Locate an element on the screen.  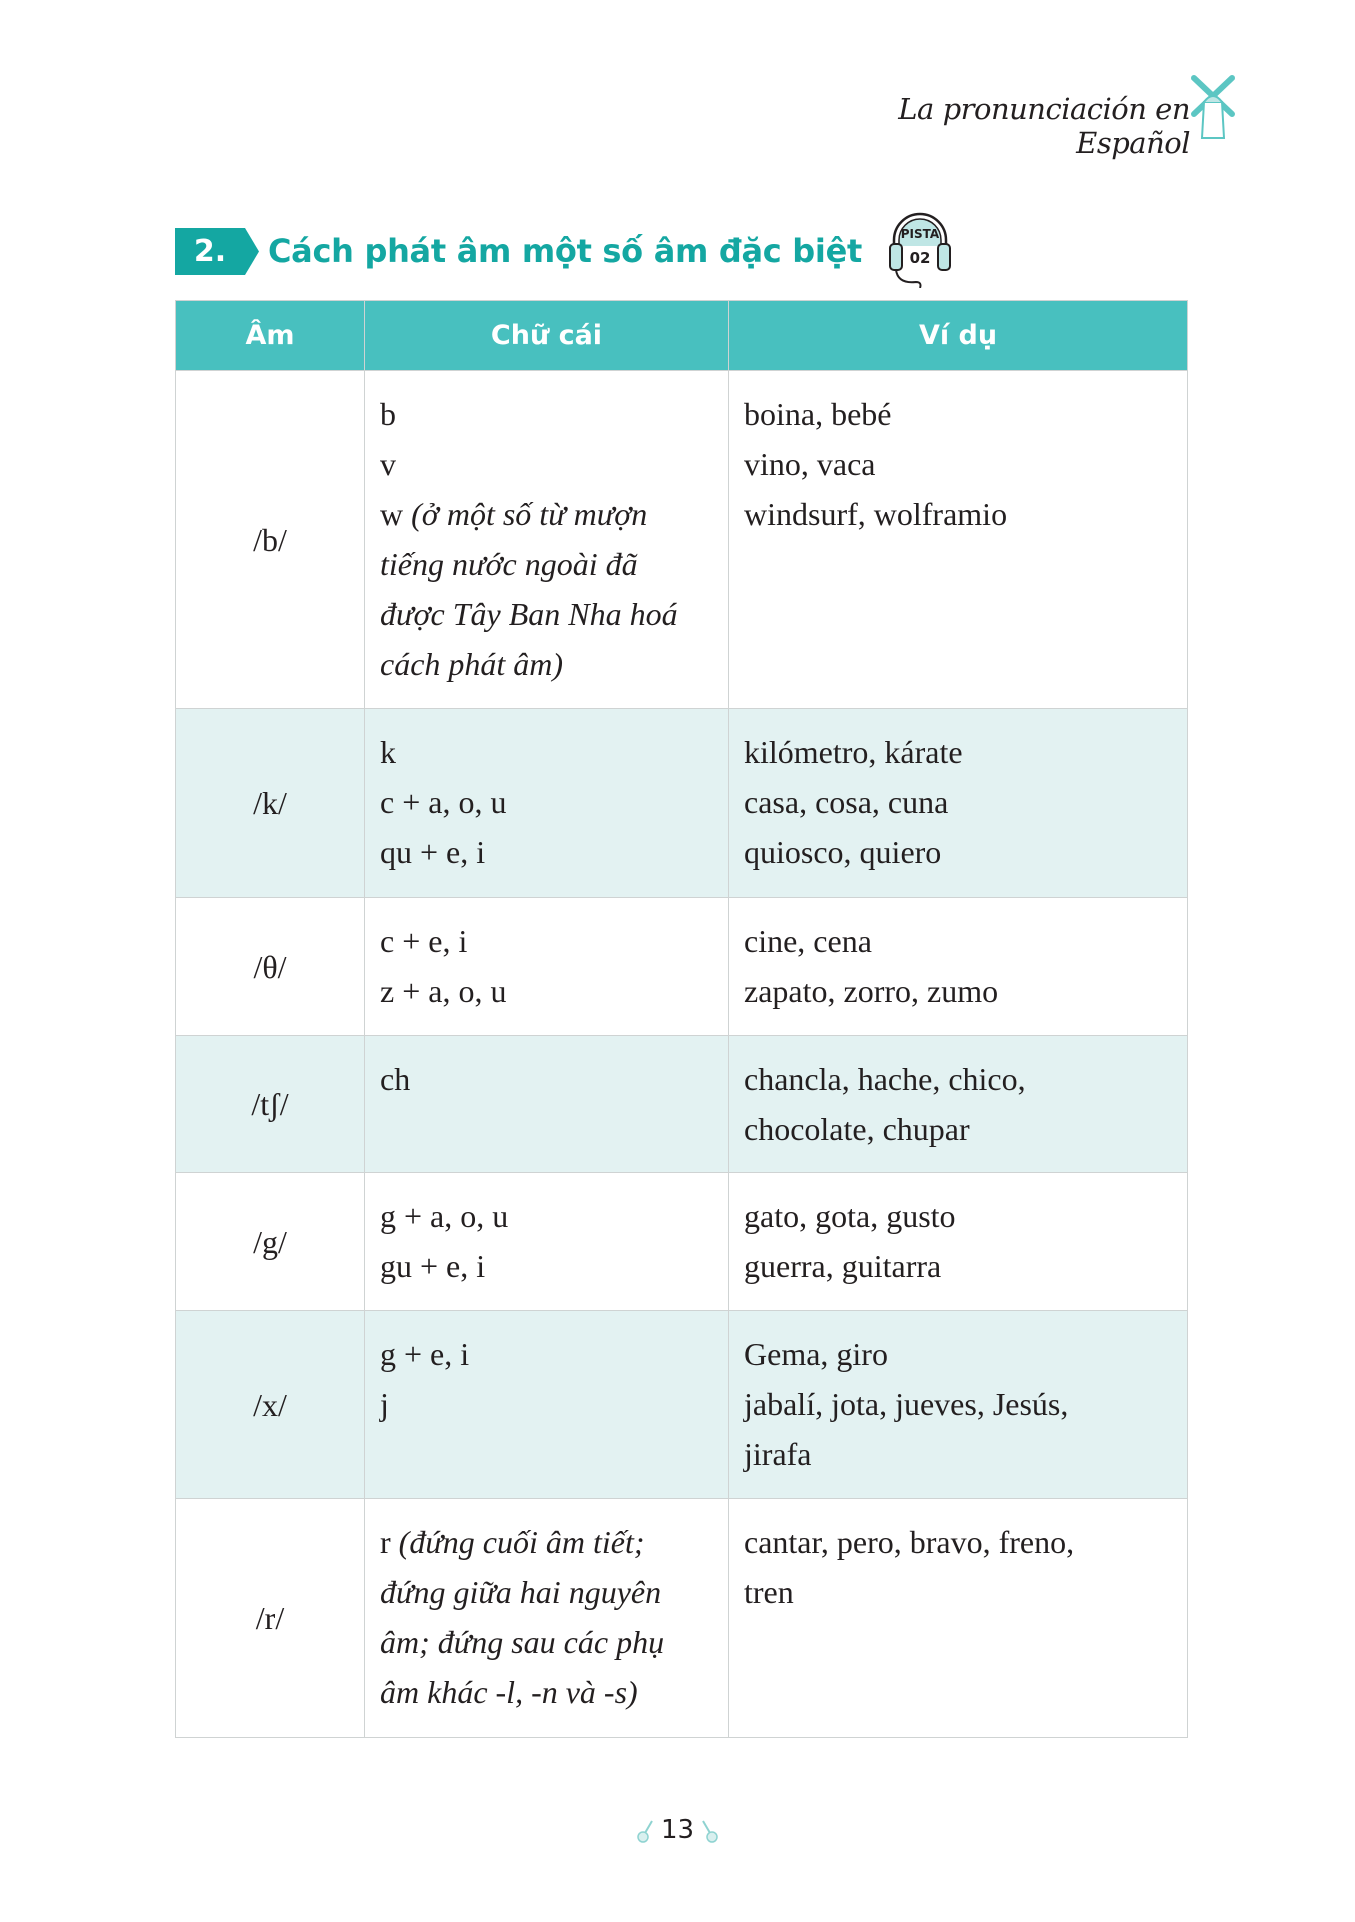
letters-line: tiếng nước ngoài đã is located at coordinates (554, 564).